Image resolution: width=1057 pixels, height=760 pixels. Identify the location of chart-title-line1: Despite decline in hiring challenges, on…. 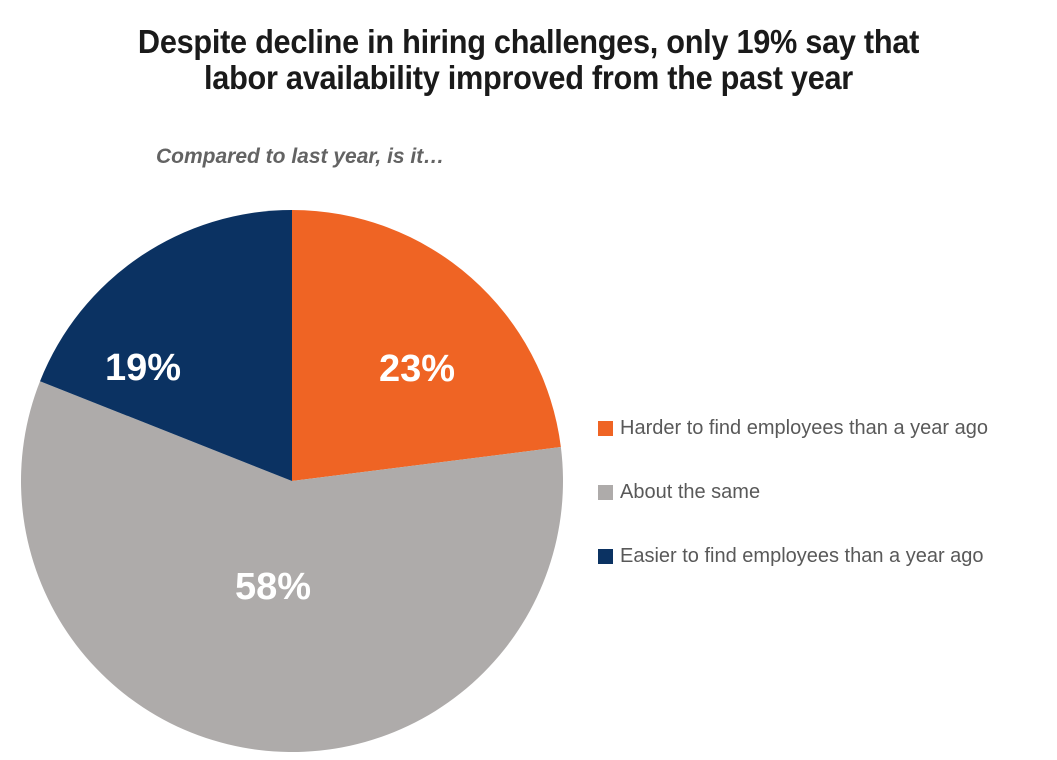
(528, 41).